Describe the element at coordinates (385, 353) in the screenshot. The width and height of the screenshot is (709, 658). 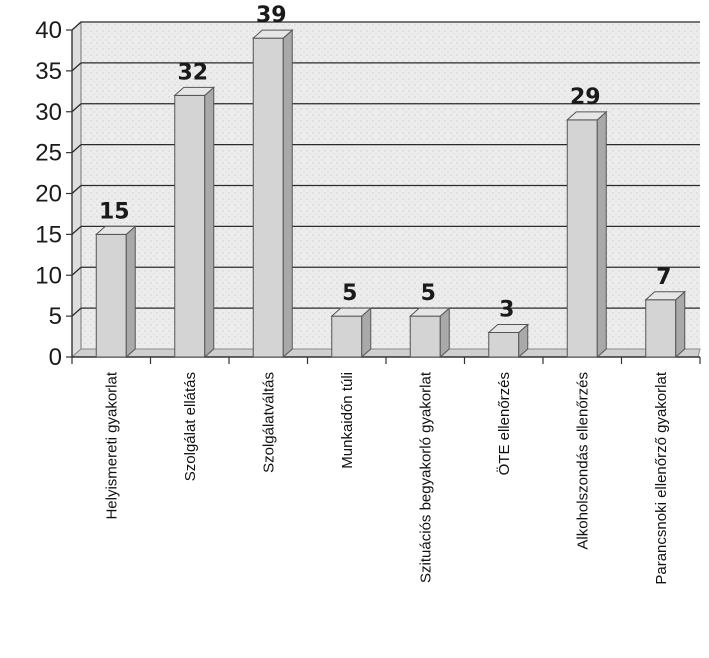
I see `floor` at that location.